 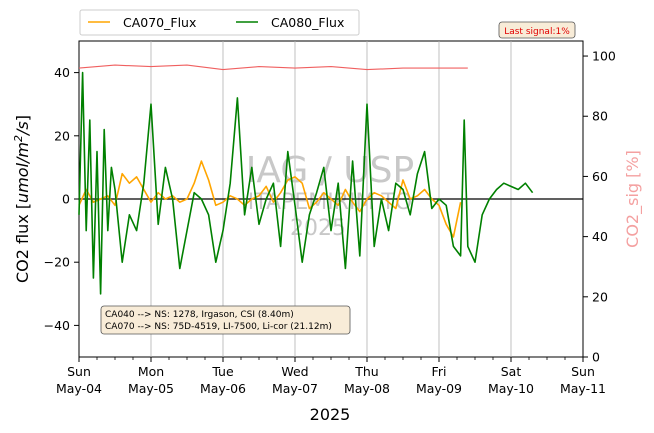 I want to click on legend-label-ca070: CA070_Flux, so click(x=159, y=22).